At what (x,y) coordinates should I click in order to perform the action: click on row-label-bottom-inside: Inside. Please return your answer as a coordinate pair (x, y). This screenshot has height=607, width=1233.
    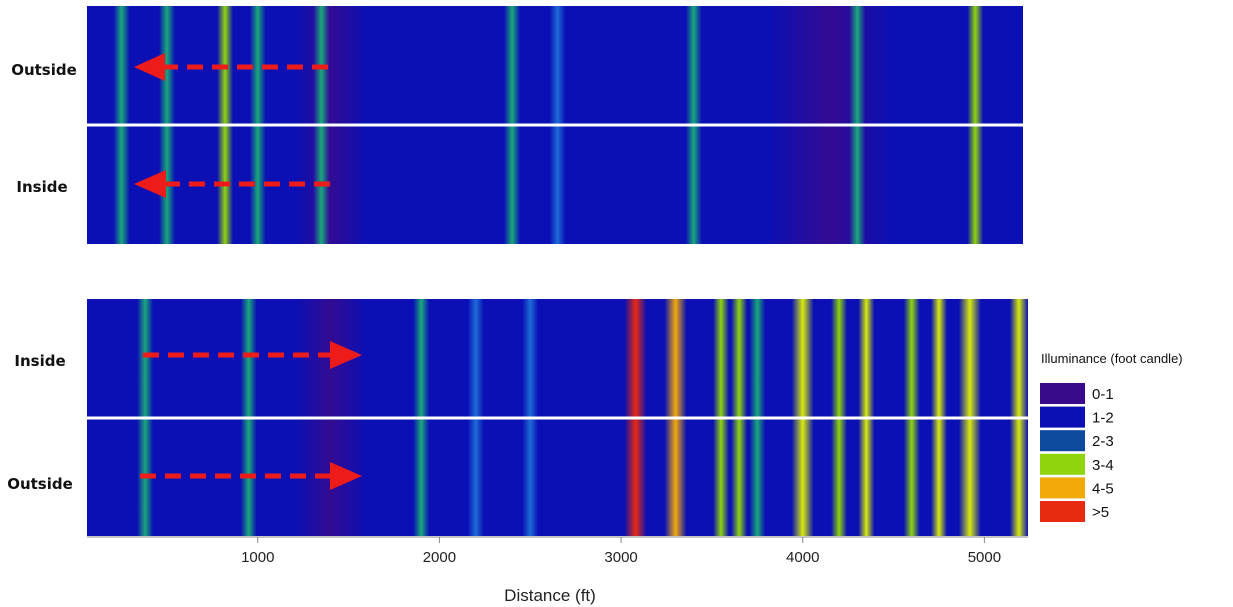
    Looking at the image, I should click on (39, 361).